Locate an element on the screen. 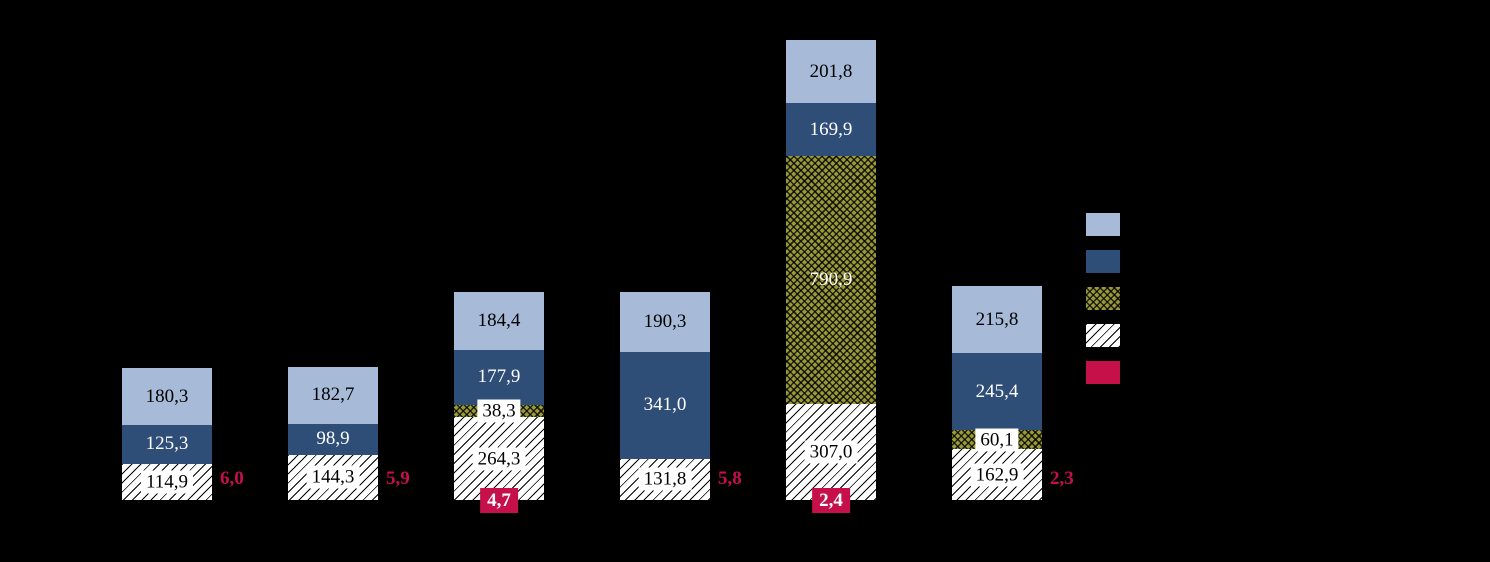 This screenshot has height=562, width=1490. olive-hatch-segment-label: 38,3 is located at coordinates (499, 411).